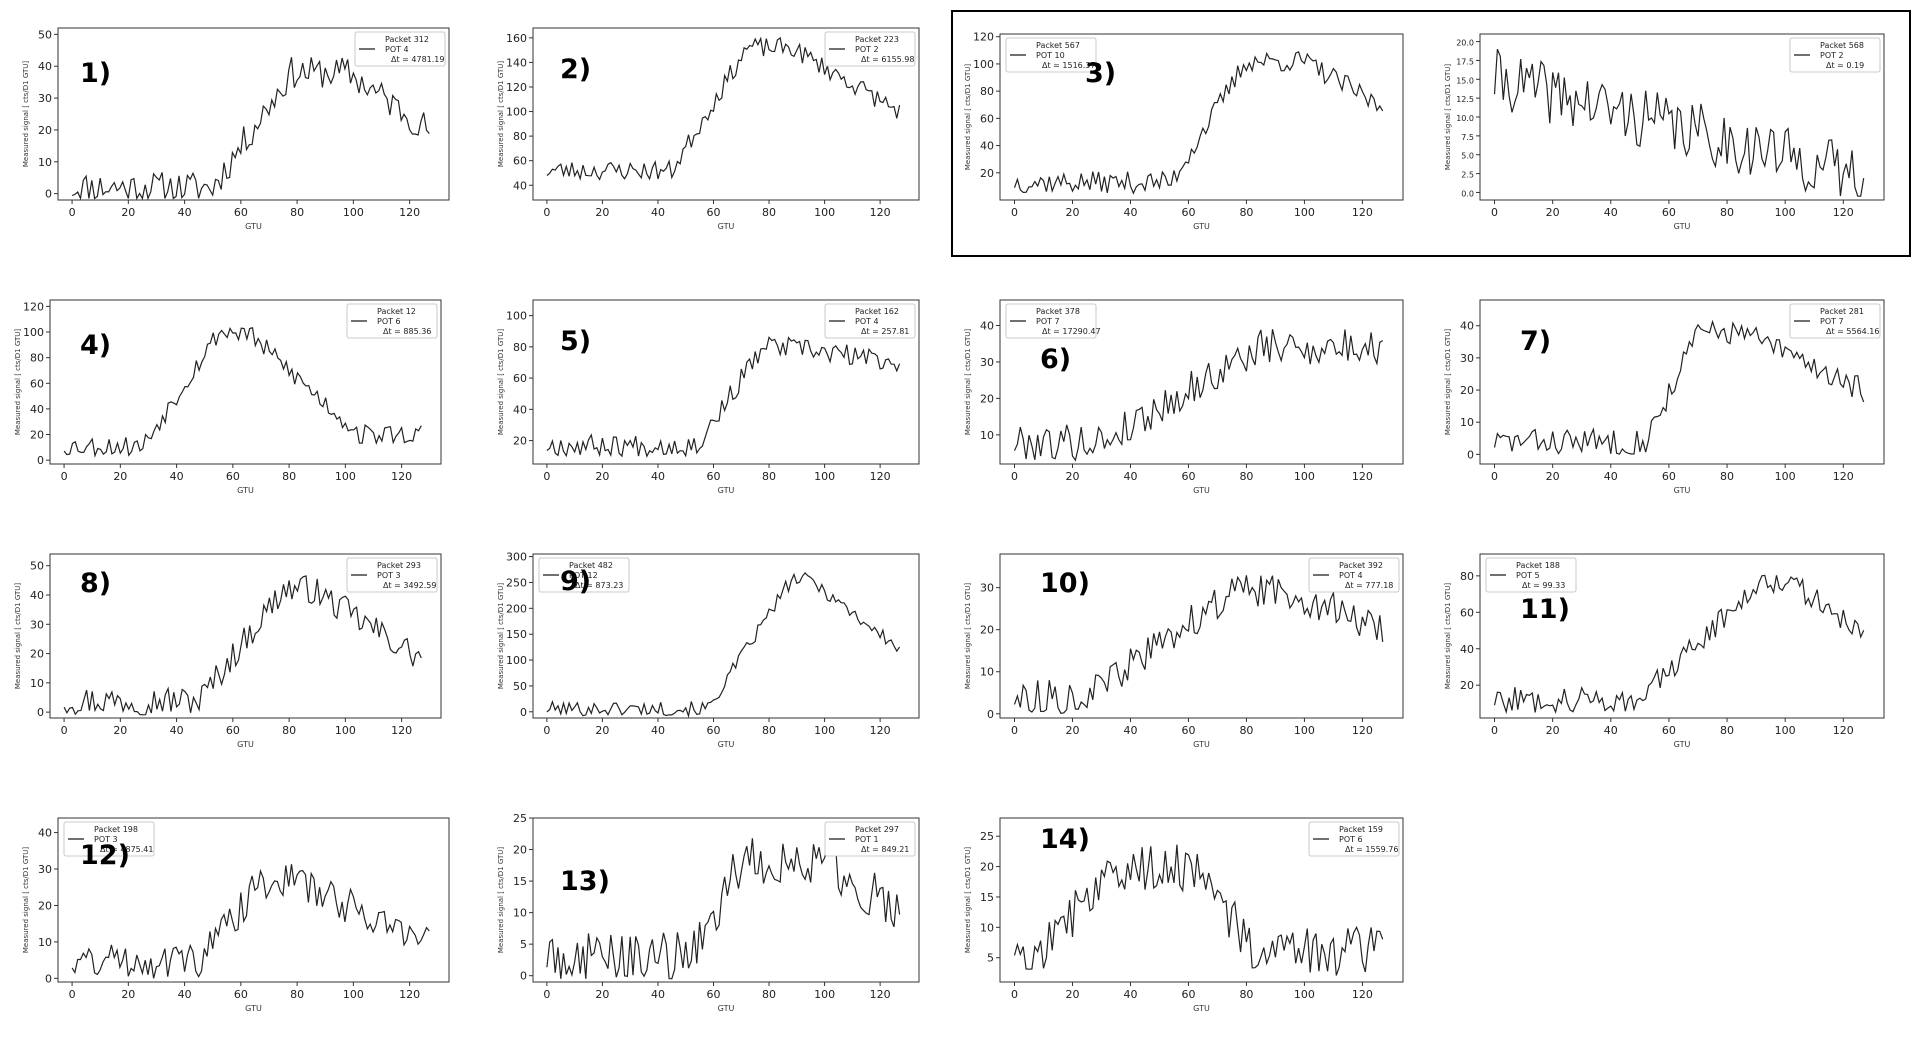  Describe the element at coordinates (867, 321) in the screenshot. I see `legend-entry: POT 4` at that location.